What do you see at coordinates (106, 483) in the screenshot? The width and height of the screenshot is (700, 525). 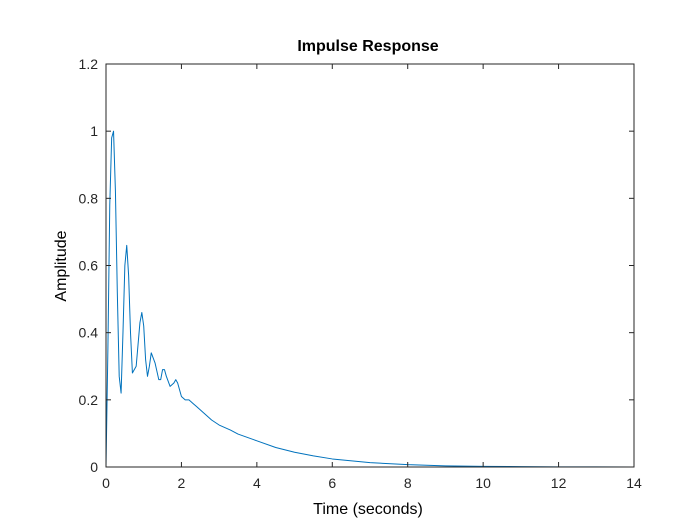 I see `x-tick-label: 0` at bounding box center [106, 483].